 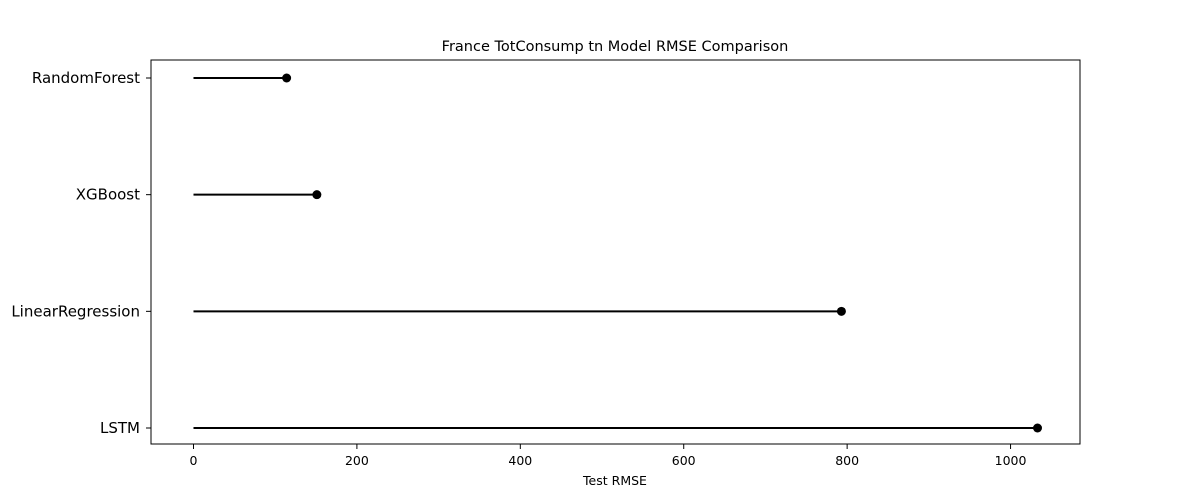 I want to click on y-tick-label: RandomForest, so click(x=86, y=78).